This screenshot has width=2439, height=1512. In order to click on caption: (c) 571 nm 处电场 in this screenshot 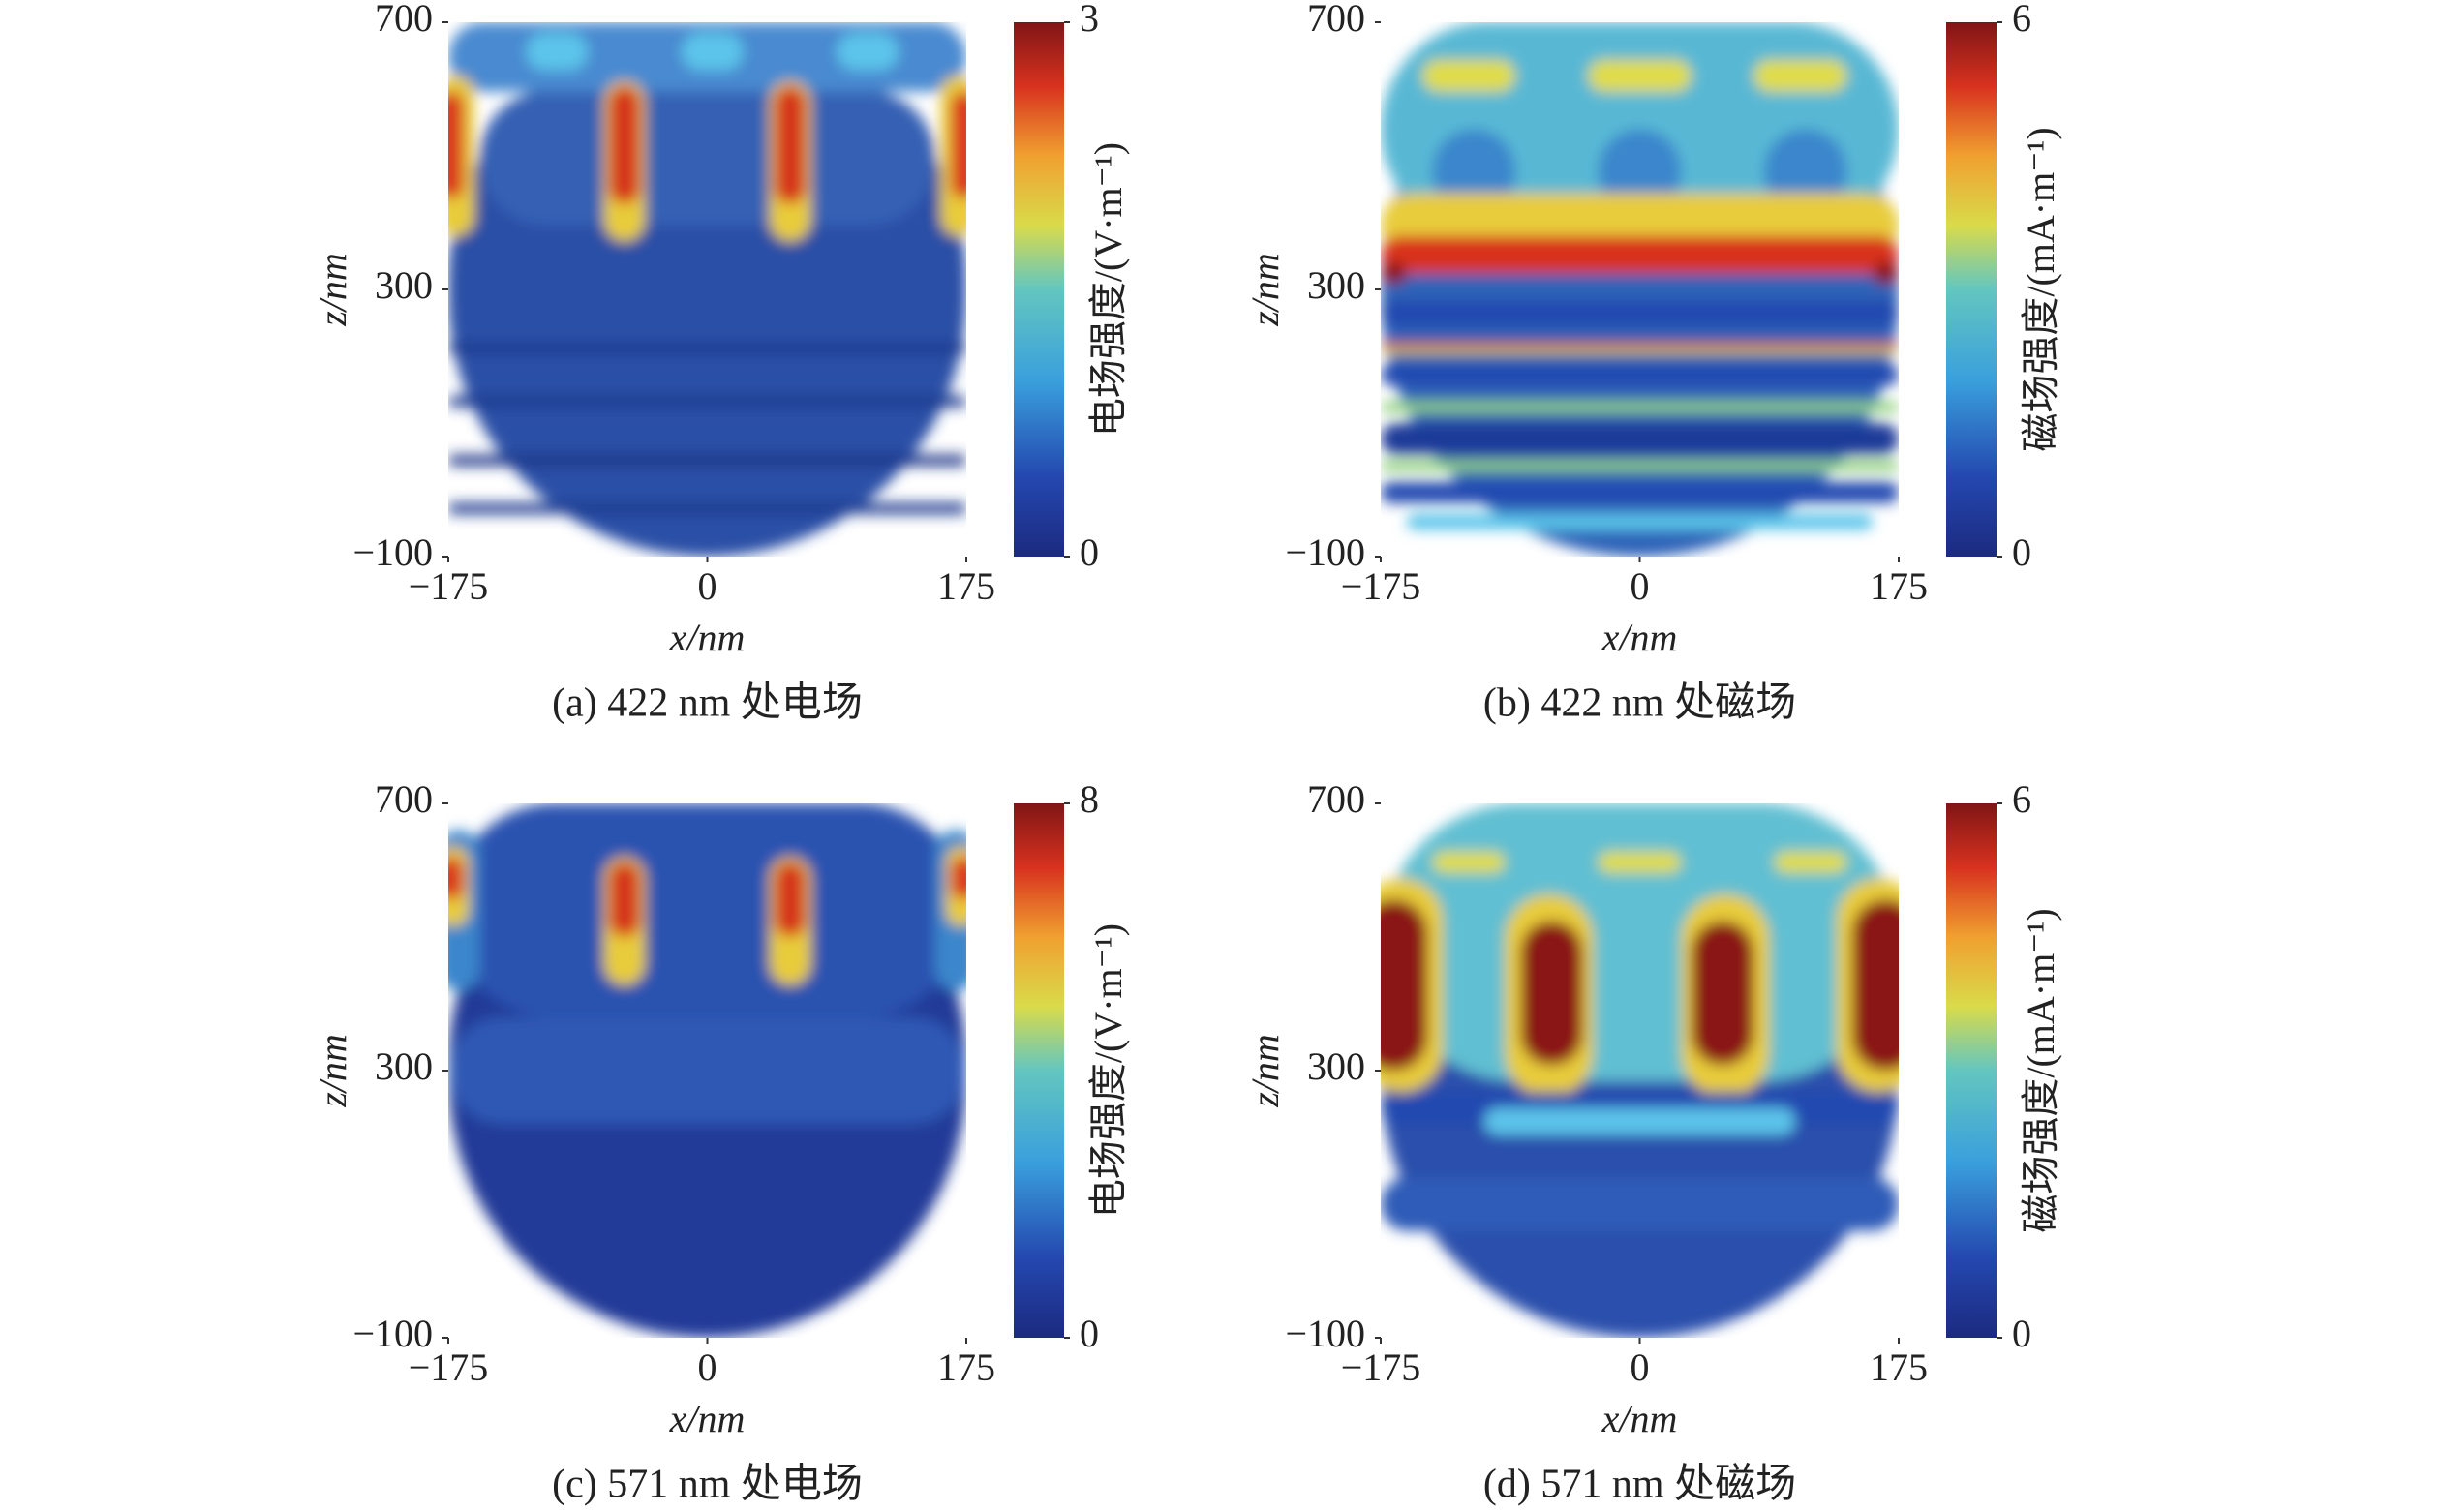, I will do `click(707, 1485)`.